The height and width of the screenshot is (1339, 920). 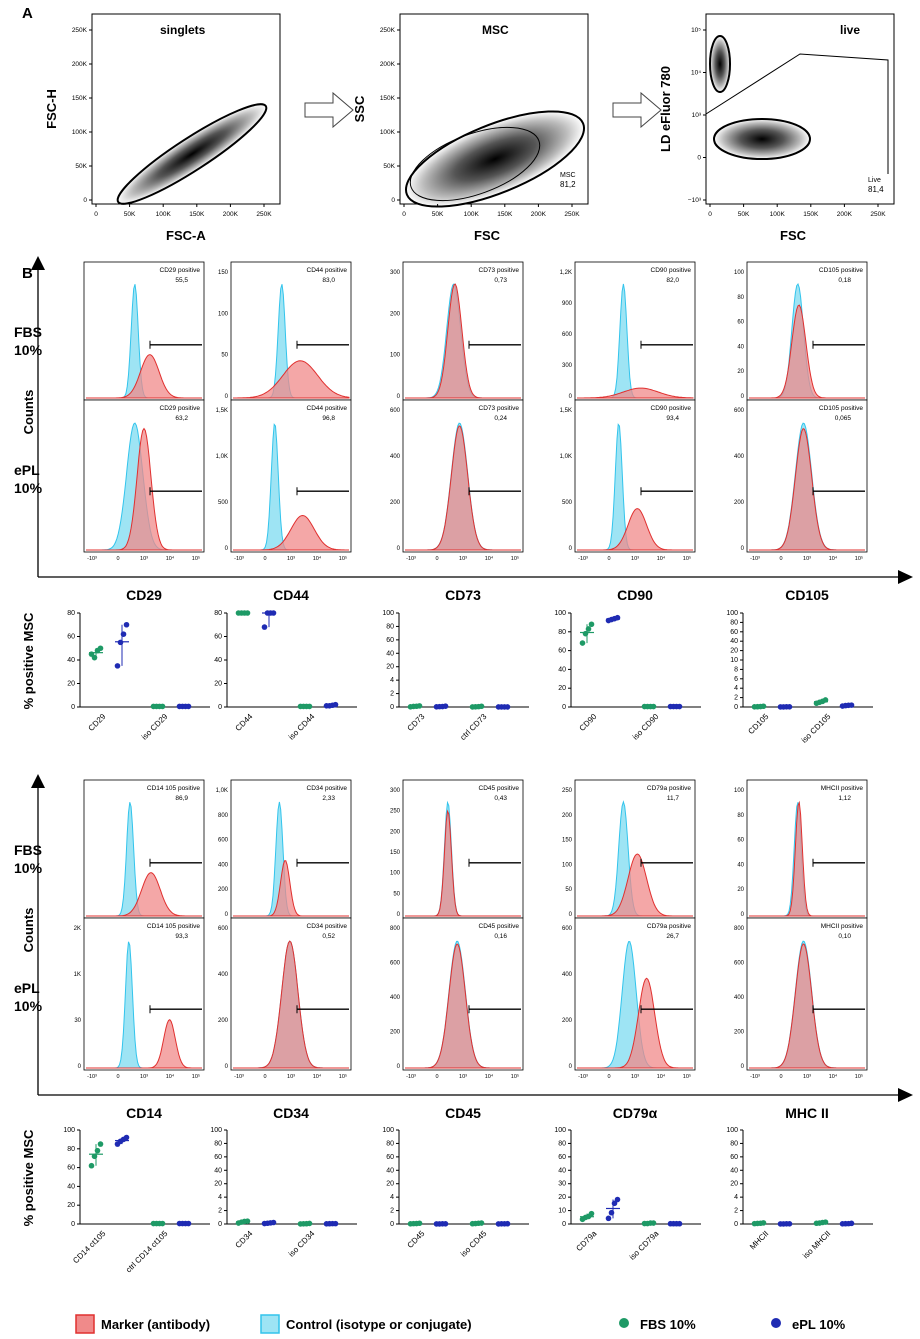 What do you see at coordinates (28, 412) in the screenshot?
I see `row-label-counts: Counts` at bounding box center [28, 412].